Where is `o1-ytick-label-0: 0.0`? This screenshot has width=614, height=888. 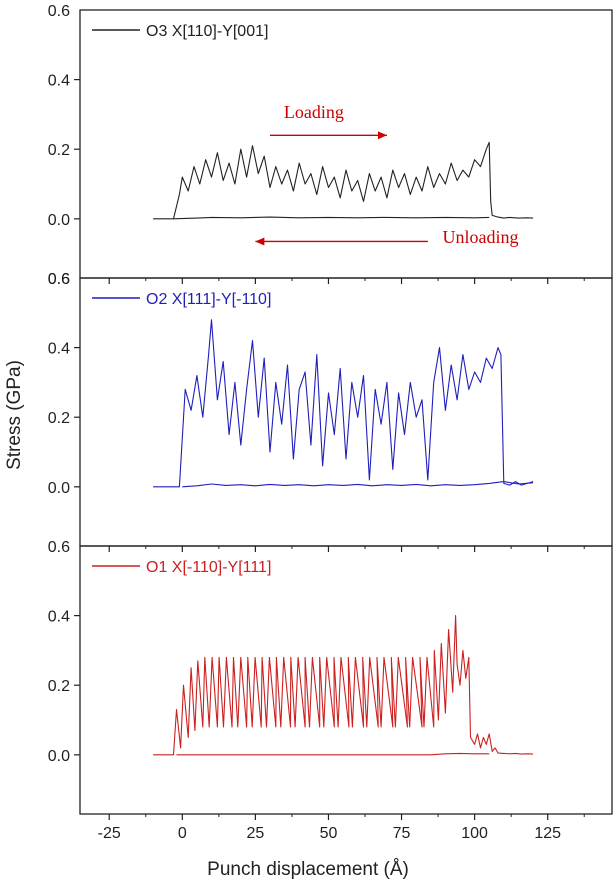 o1-ytick-label-0: 0.0 is located at coordinates (59, 756).